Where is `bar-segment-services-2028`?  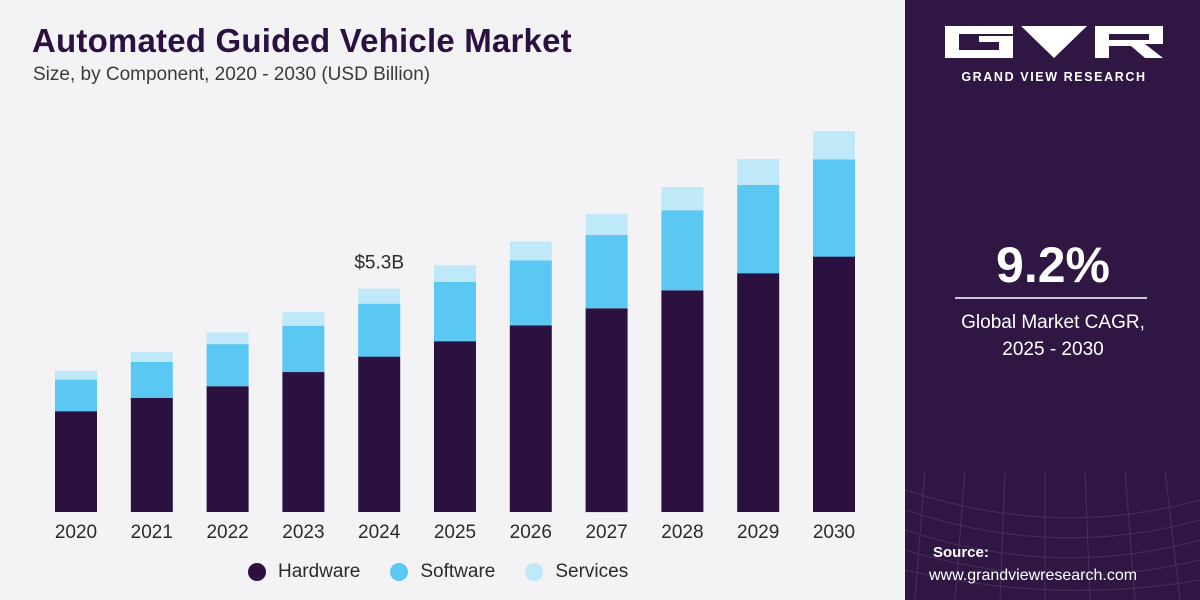
bar-segment-services-2028 is located at coordinates (682, 199).